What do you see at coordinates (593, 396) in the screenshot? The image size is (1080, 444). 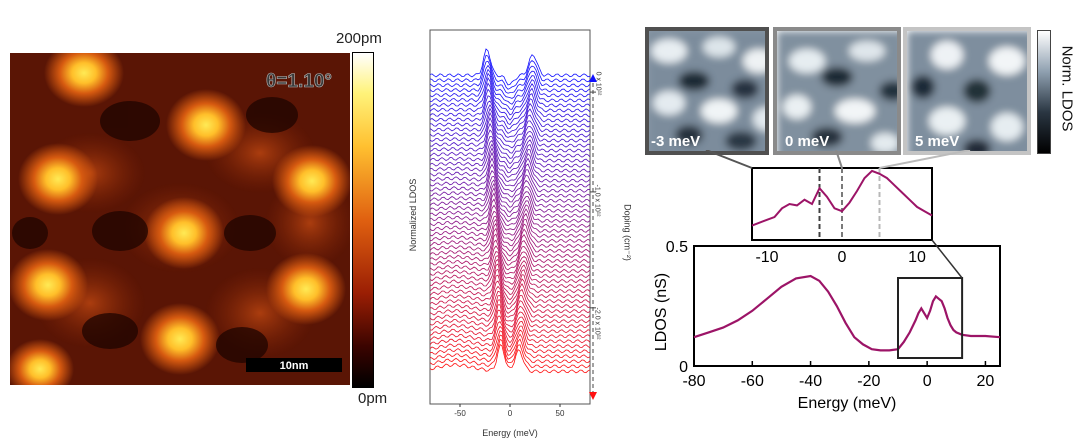 I see `doping-arrow-bottom` at bounding box center [593, 396].